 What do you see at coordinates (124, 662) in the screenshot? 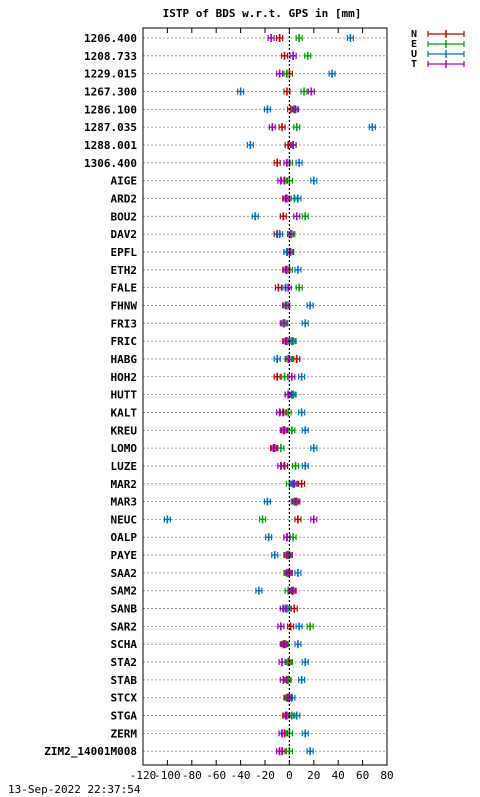
I see `station-label: STA2` at bounding box center [124, 662].